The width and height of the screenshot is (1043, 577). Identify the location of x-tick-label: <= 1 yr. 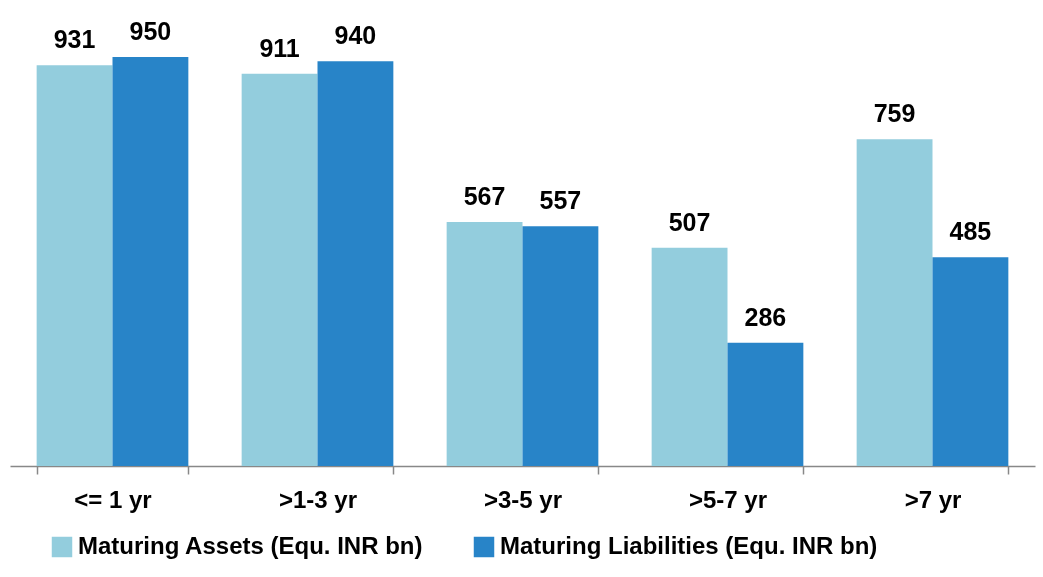
(113, 499).